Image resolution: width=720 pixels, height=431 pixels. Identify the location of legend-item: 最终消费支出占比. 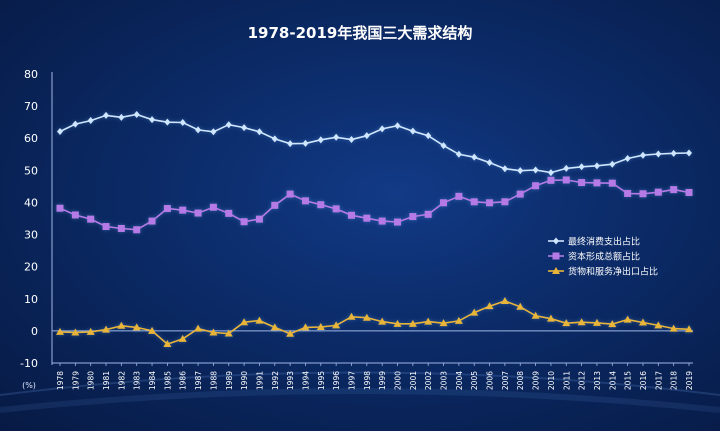
(594, 242).